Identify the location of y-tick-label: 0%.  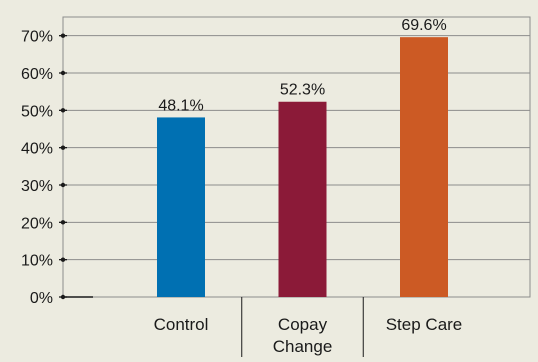
(41, 298).